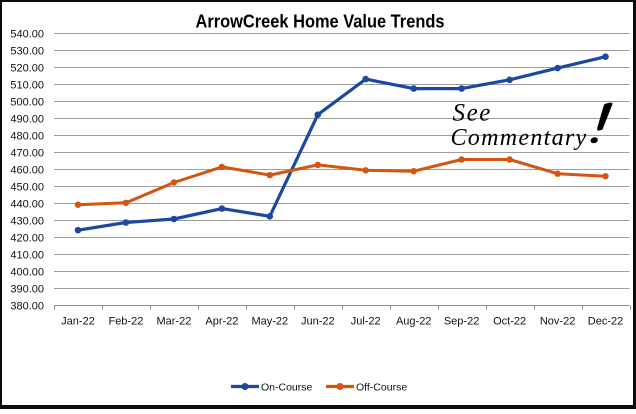 The height and width of the screenshot is (414, 636). Describe the element at coordinates (473, 113) in the screenshot. I see `svg-text: See` at that location.